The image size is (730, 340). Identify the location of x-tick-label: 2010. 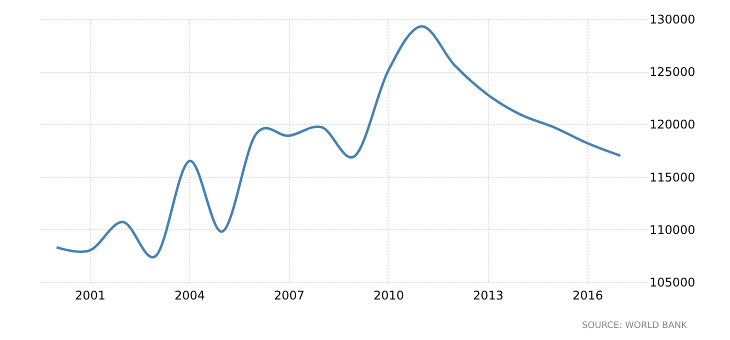
(389, 295).